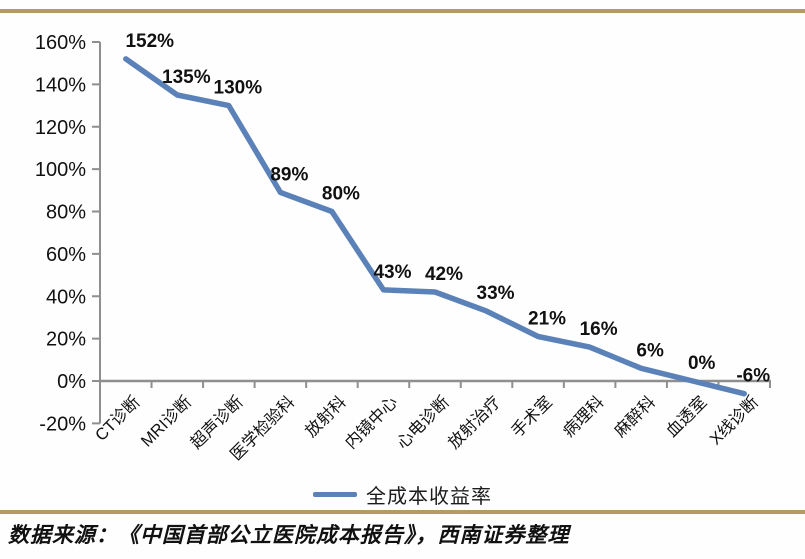 The width and height of the screenshot is (805, 559). Describe the element at coordinates (66, 255) in the screenshot. I see `y-axis-tick-label: 60%` at that location.